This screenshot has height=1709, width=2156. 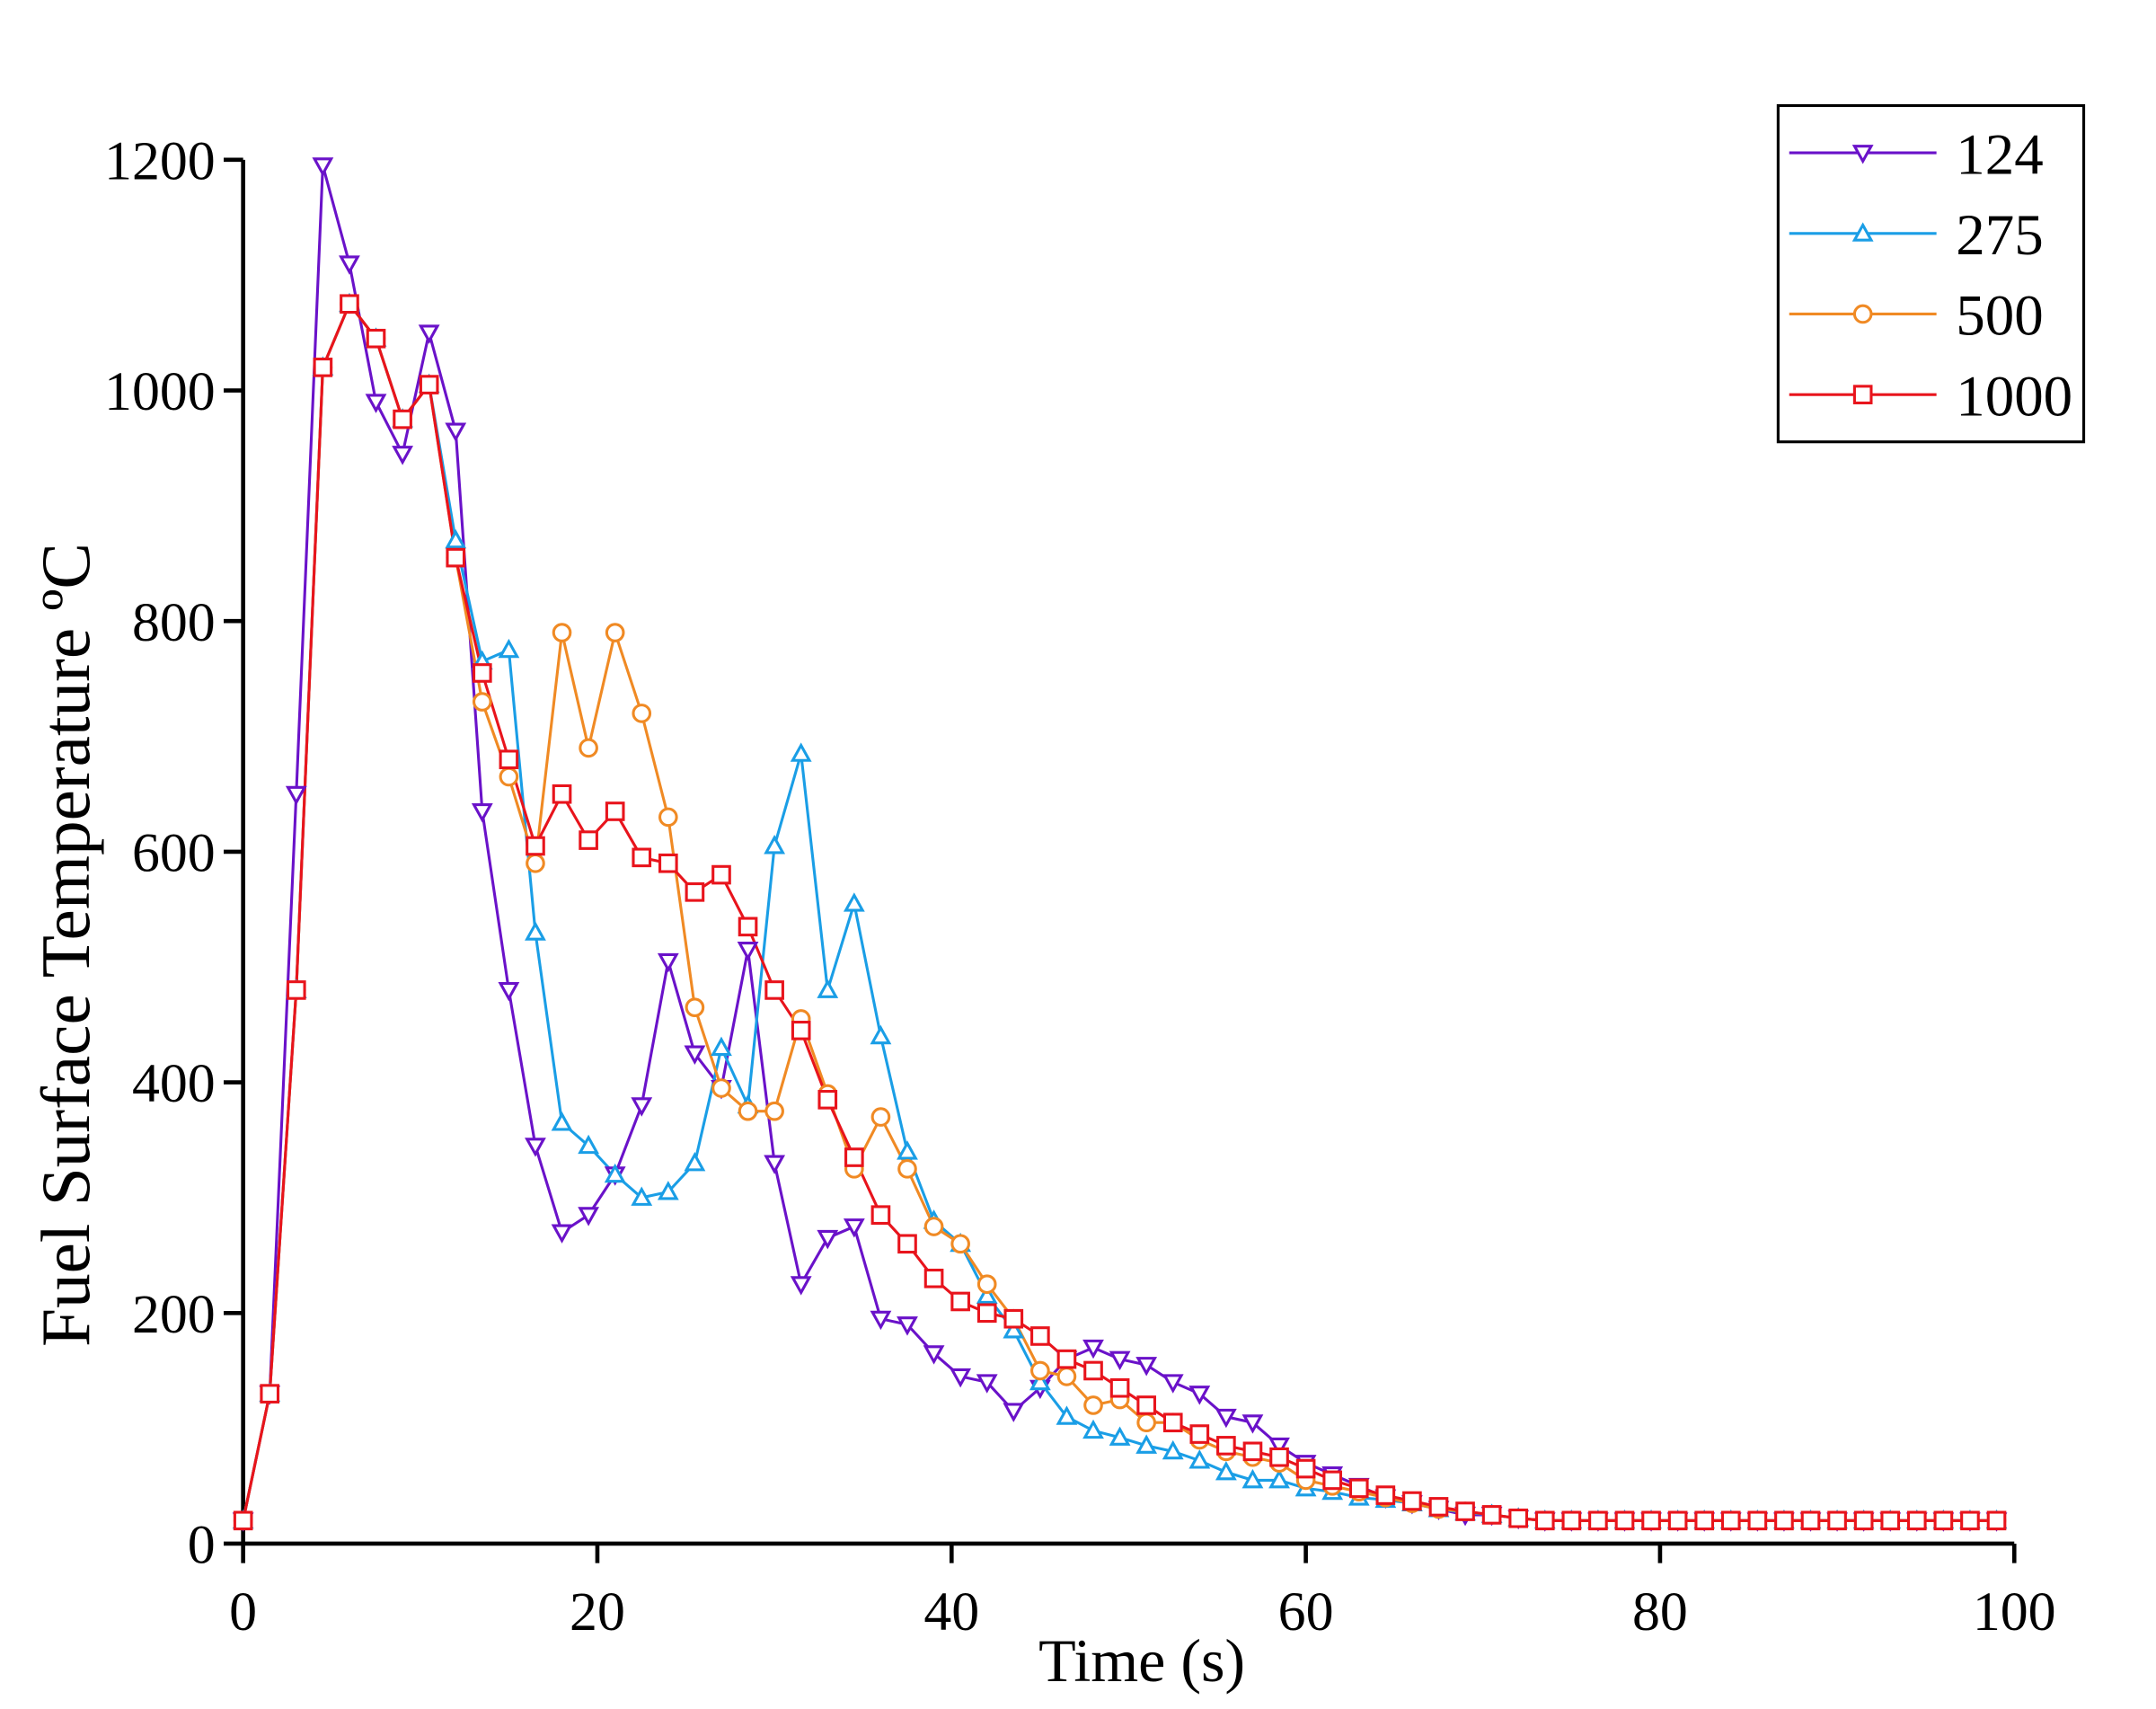 What do you see at coordinates (174, 854) in the screenshot?
I see `y-tick-label: 600` at bounding box center [174, 854].